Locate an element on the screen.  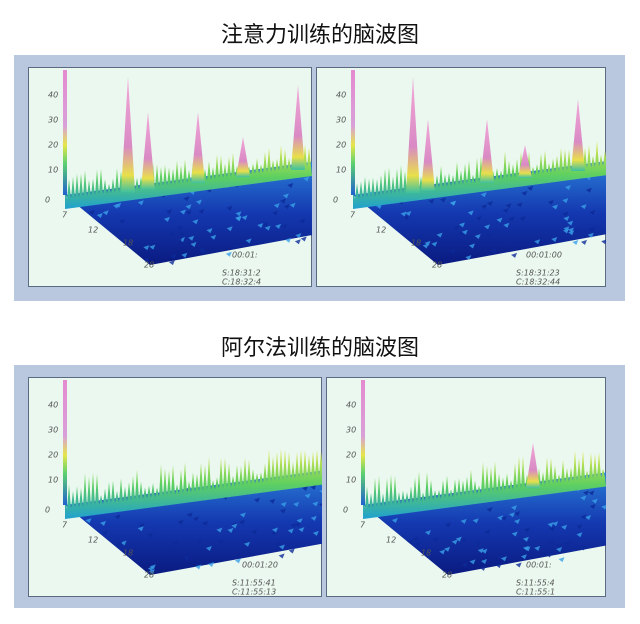
time-label: 00:01: is located at coordinates (245, 255).